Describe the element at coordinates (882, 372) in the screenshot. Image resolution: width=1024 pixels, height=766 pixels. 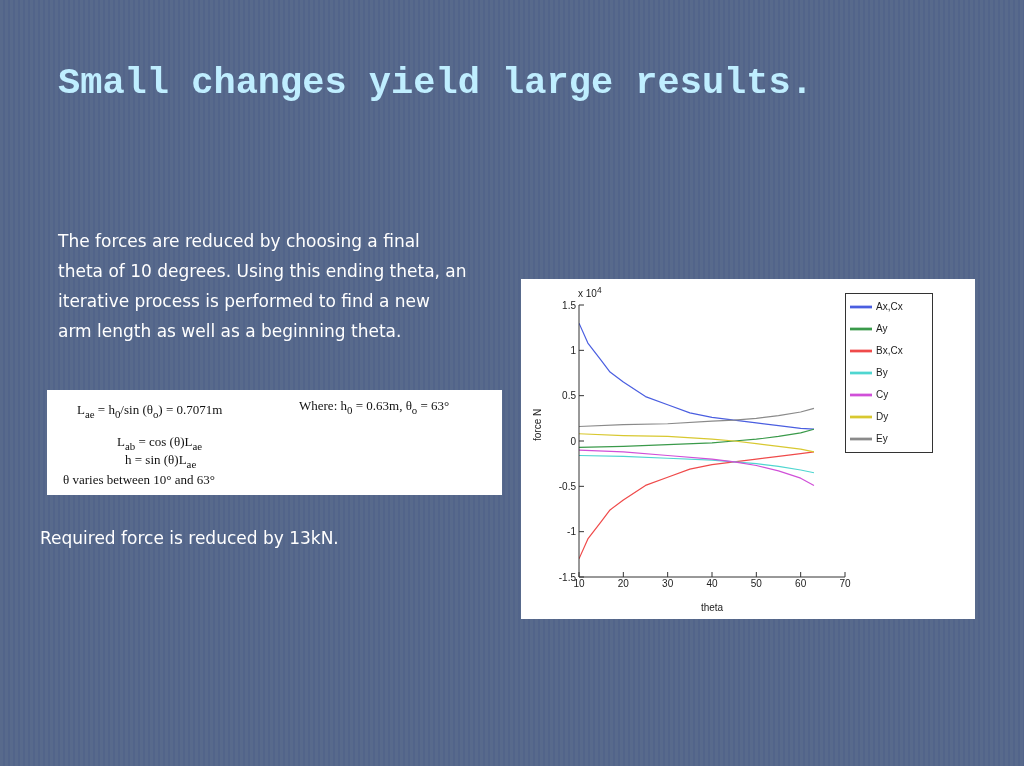
I see `legend-label: By` at that location.